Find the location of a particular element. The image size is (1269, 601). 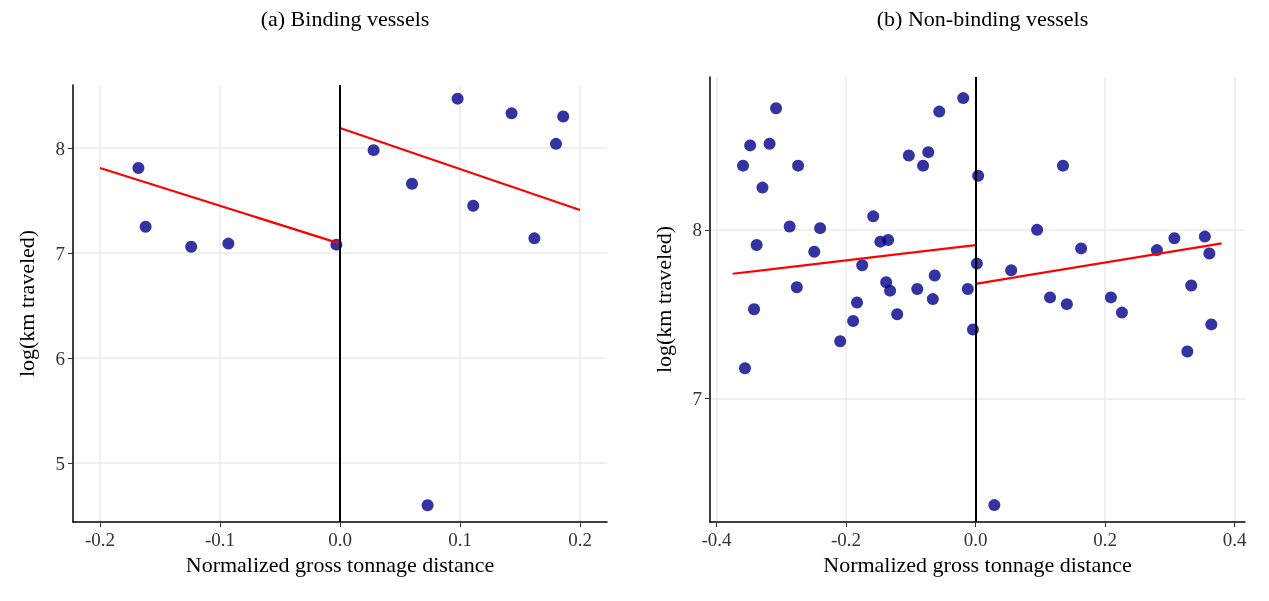

chart-title: (a) Binding vessels is located at coordinates (345, 18).